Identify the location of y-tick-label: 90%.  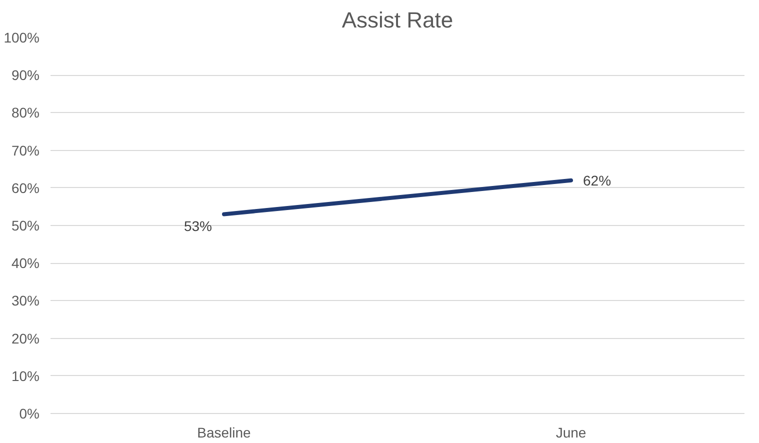
(25, 75).